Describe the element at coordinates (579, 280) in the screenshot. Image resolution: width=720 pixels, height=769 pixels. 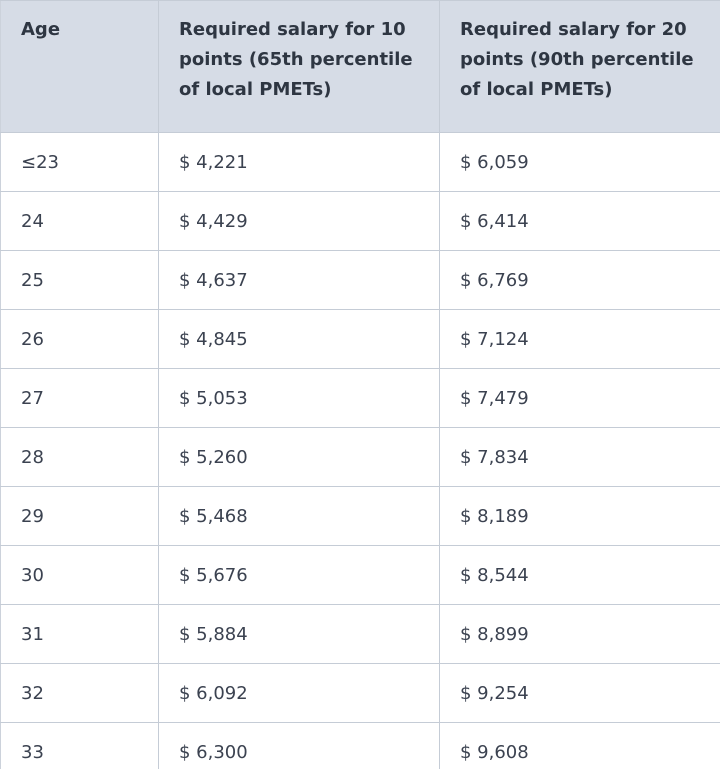
I see `salary-20-cell: $ 6,769` at that location.